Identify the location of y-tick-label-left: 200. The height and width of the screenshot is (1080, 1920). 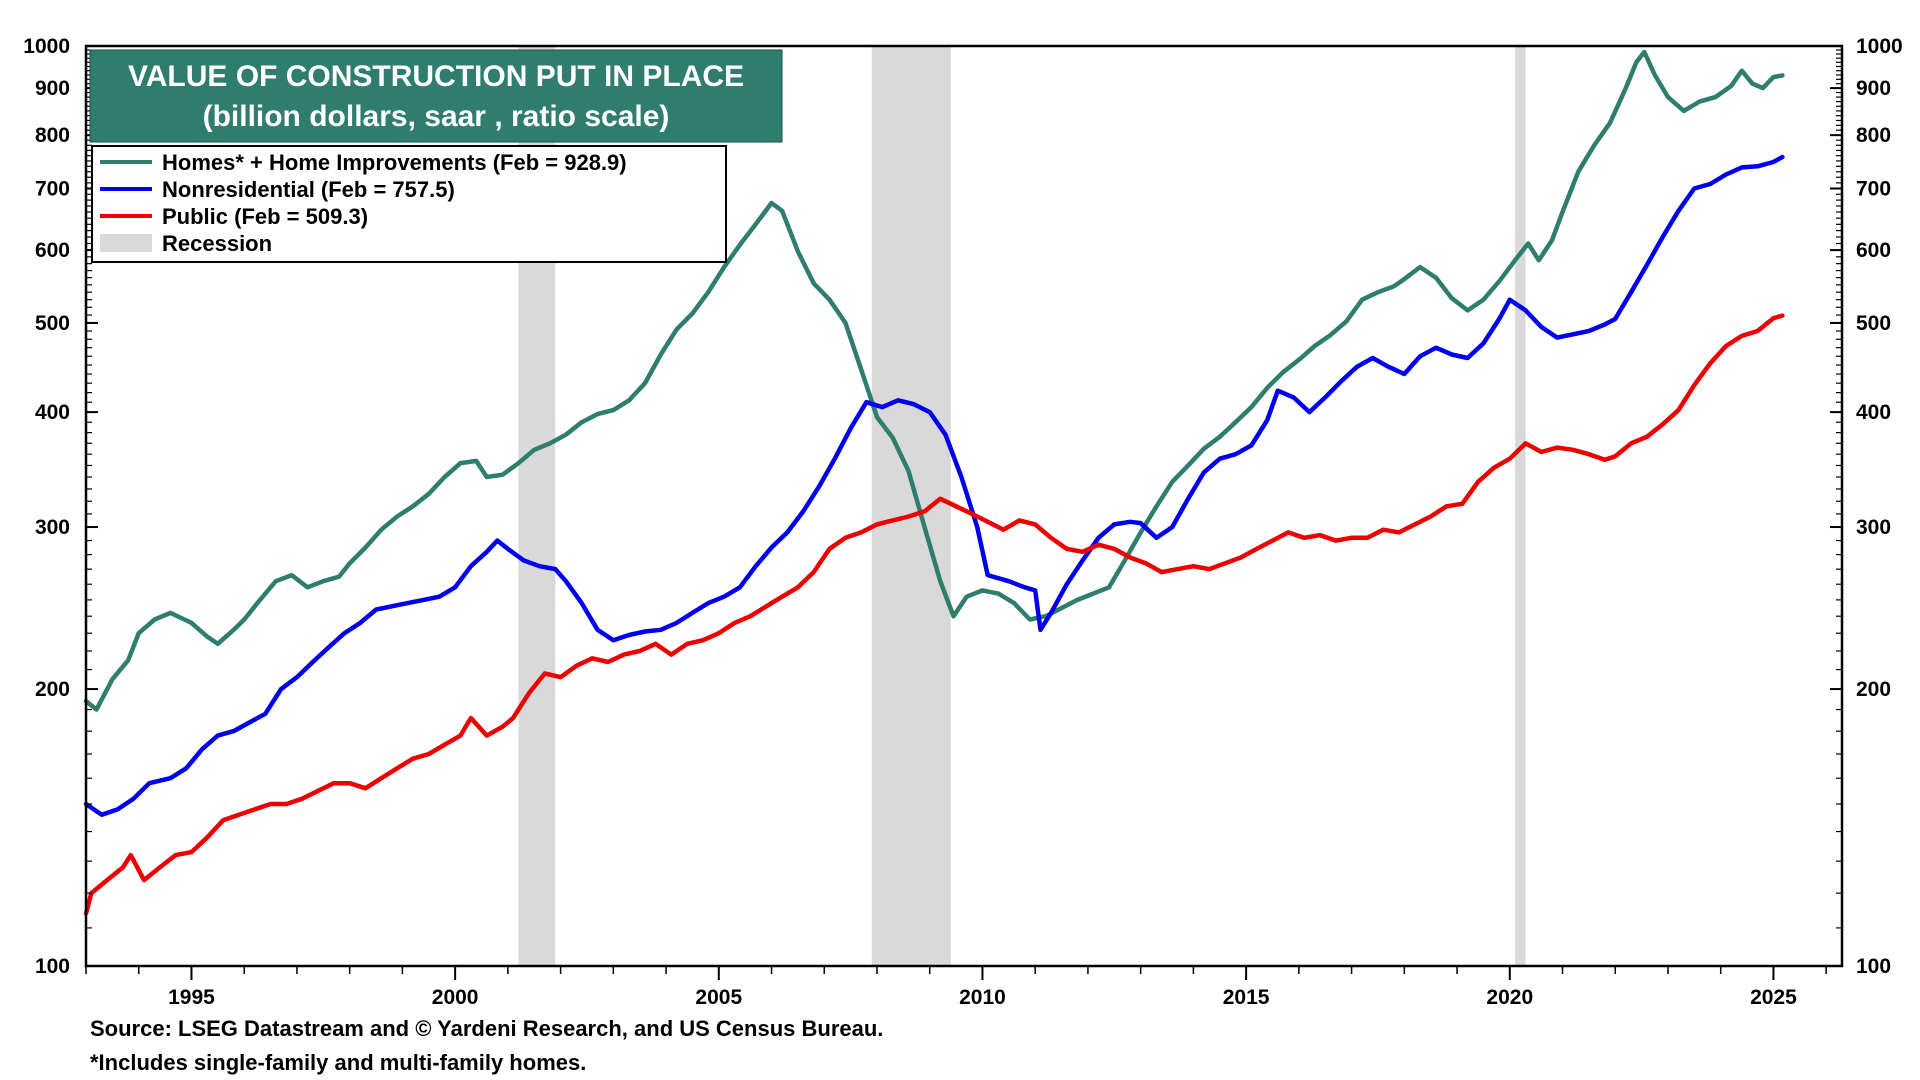
(52, 689).